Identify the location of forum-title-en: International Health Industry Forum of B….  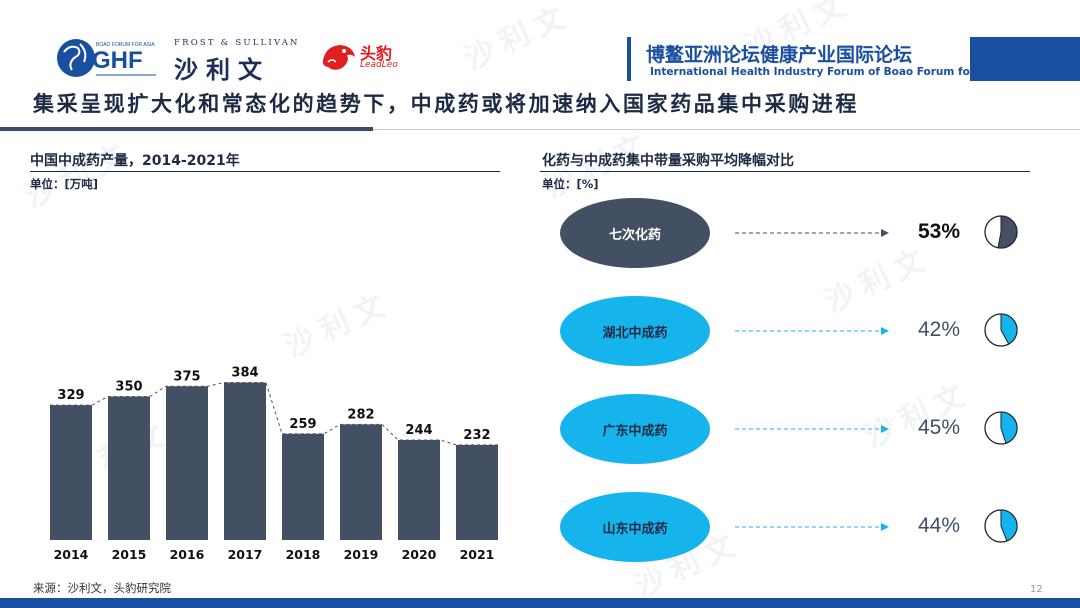
(827, 72).